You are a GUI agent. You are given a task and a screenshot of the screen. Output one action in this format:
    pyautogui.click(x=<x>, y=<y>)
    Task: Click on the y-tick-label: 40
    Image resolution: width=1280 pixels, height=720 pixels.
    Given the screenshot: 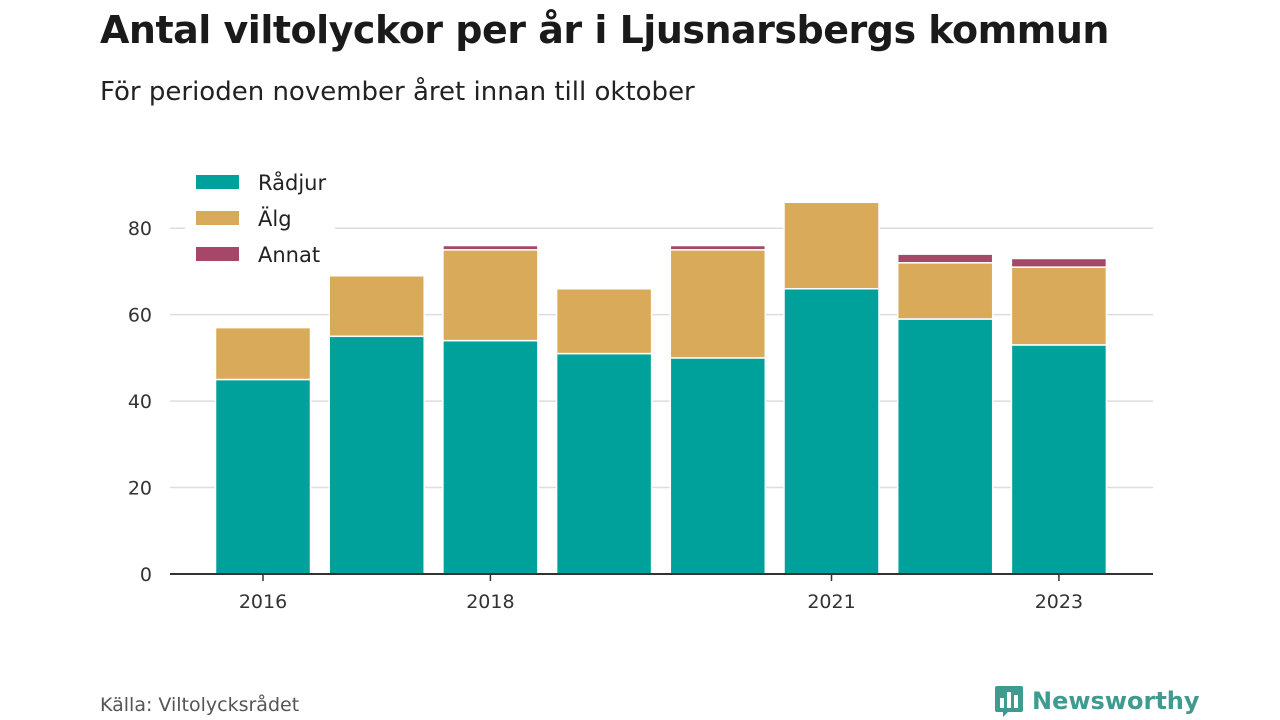 What is the action you would take?
    pyautogui.click(x=140, y=402)
    